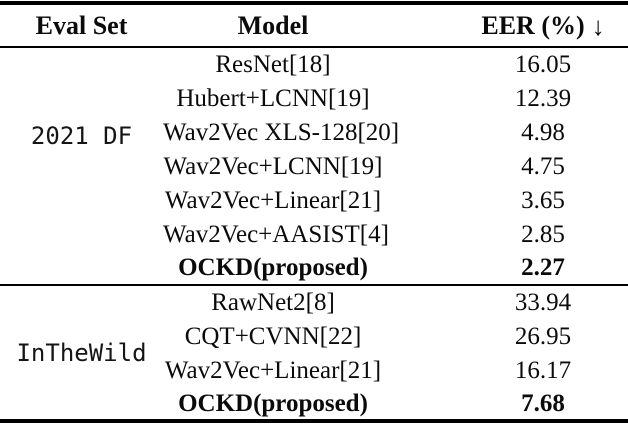  I want to click on eer-value-cell: 2.85, so click(543, 234).